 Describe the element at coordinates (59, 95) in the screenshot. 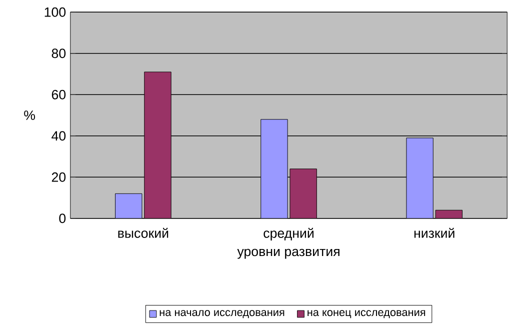

I see `y-tick-label: 60` at that location.